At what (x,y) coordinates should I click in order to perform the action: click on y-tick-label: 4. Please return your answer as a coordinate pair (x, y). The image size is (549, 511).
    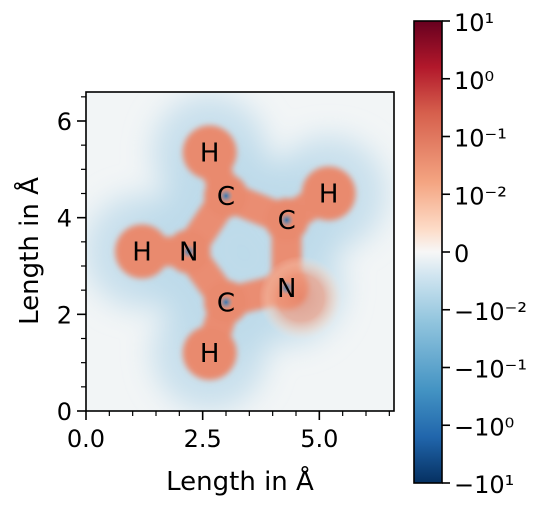
    Looking at the image, I should click on (64, 219).